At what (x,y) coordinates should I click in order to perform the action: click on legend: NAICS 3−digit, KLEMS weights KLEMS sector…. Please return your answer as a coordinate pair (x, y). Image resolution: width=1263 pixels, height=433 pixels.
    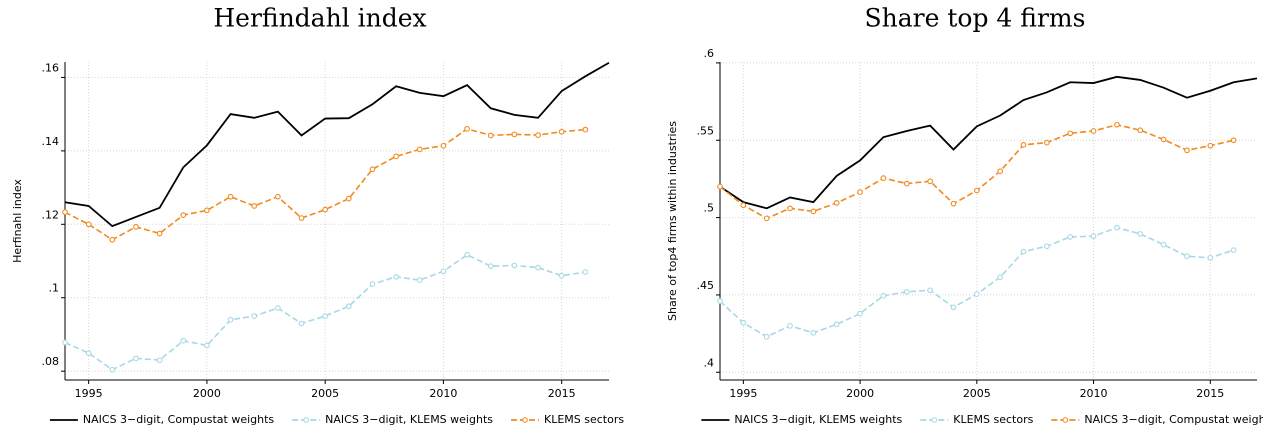
    Looking at the image, I should click on (982, 419).